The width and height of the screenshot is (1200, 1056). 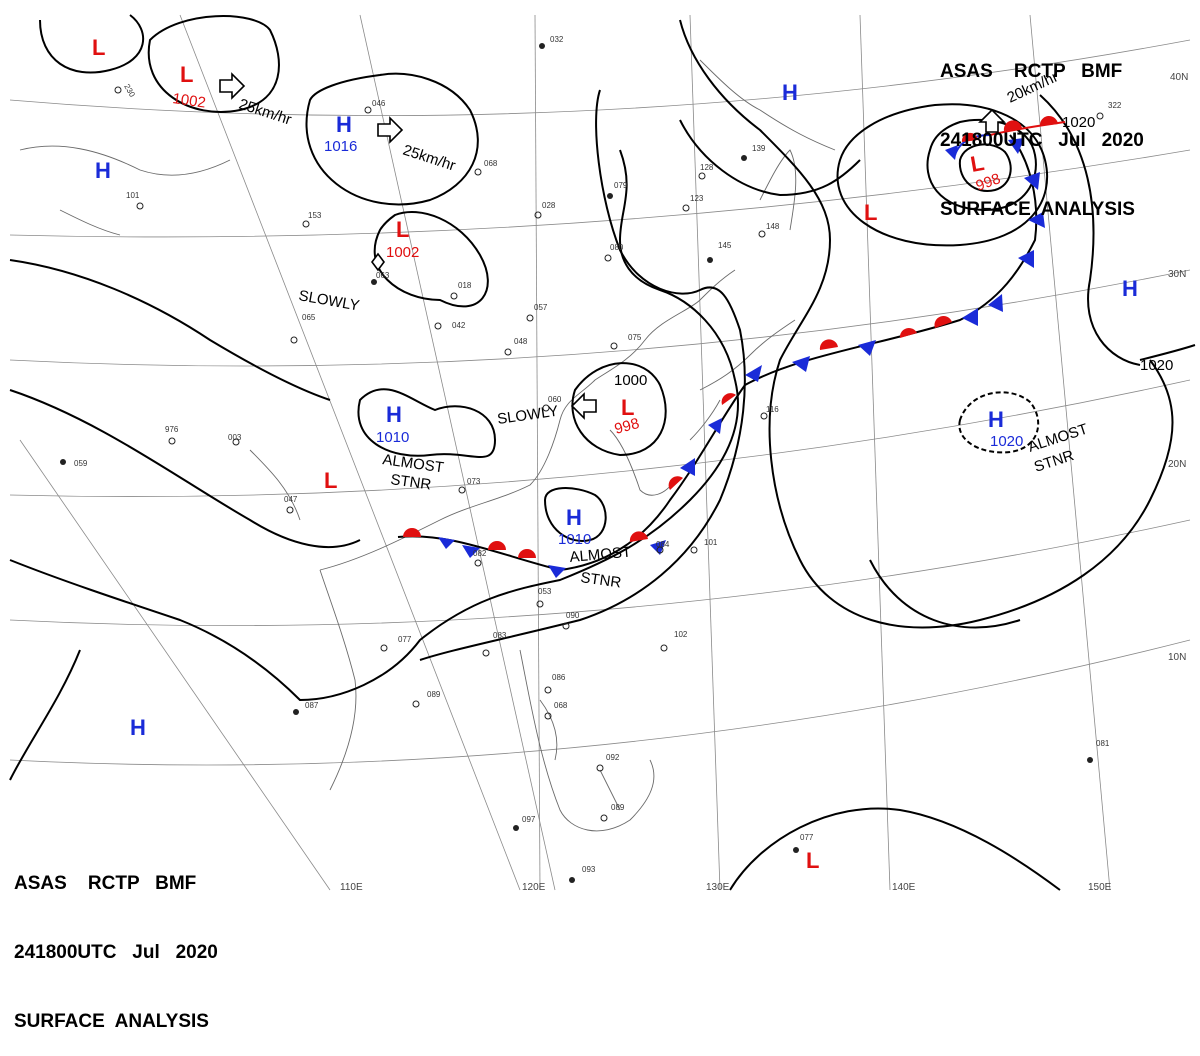 I want to click on station-plot: 073, so click(x=469, y=485).